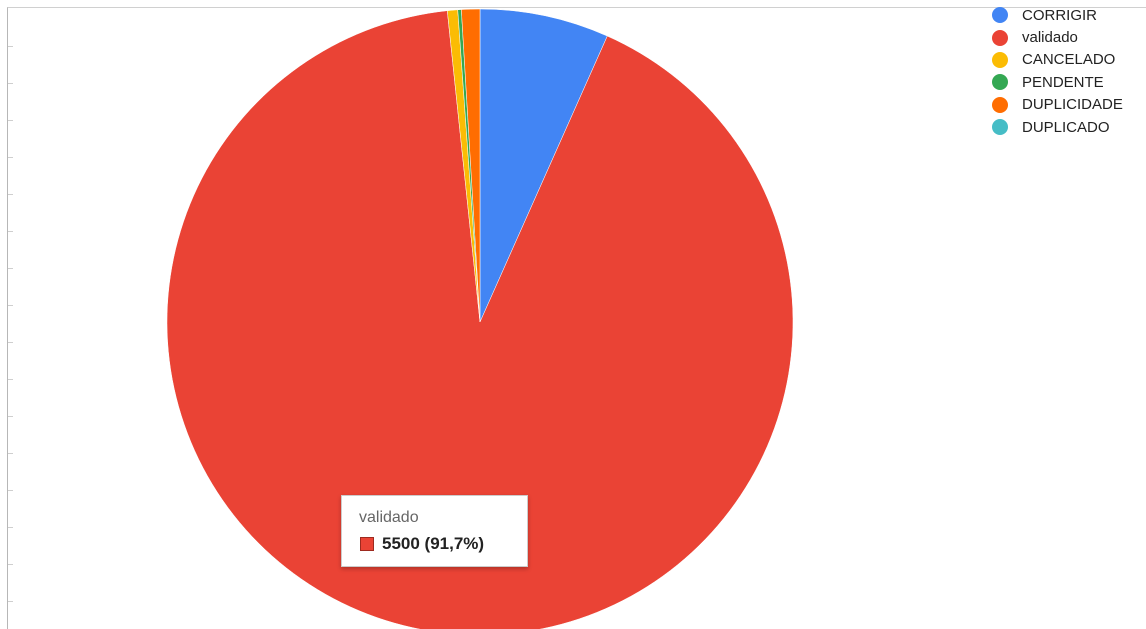  I want to click on legend-label: PENDENTE, so click(1063, 82).